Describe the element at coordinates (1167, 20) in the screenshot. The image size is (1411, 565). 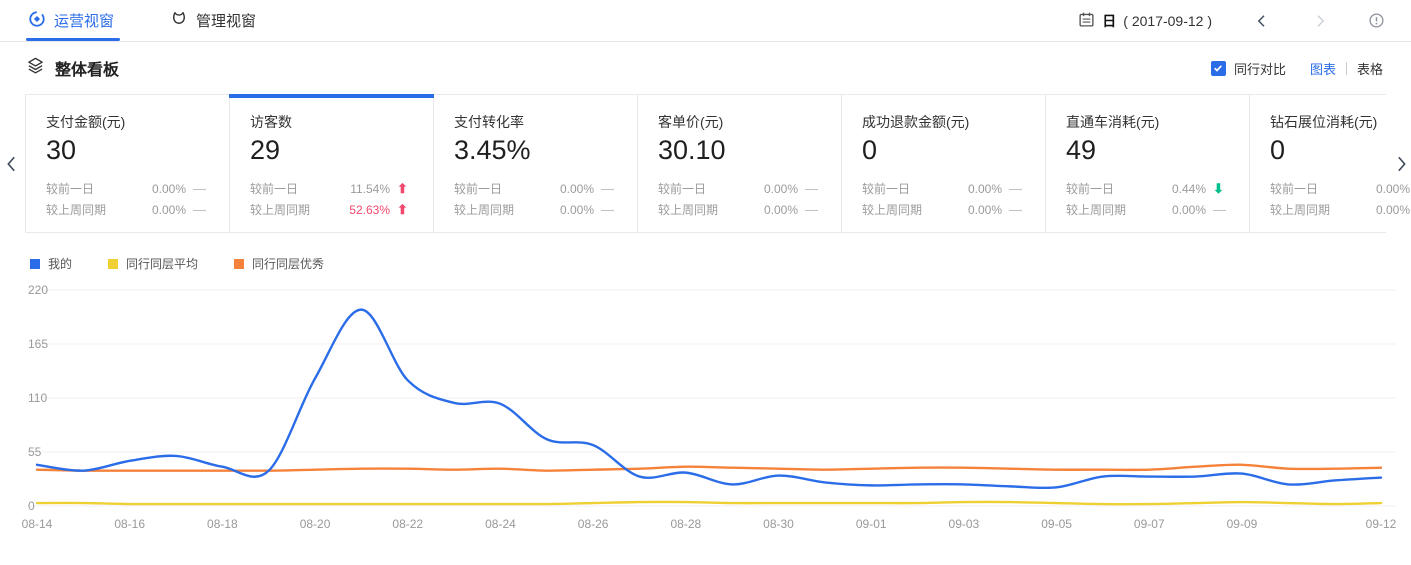
I see `date-value: ( 2017-09-12 )` at that location.